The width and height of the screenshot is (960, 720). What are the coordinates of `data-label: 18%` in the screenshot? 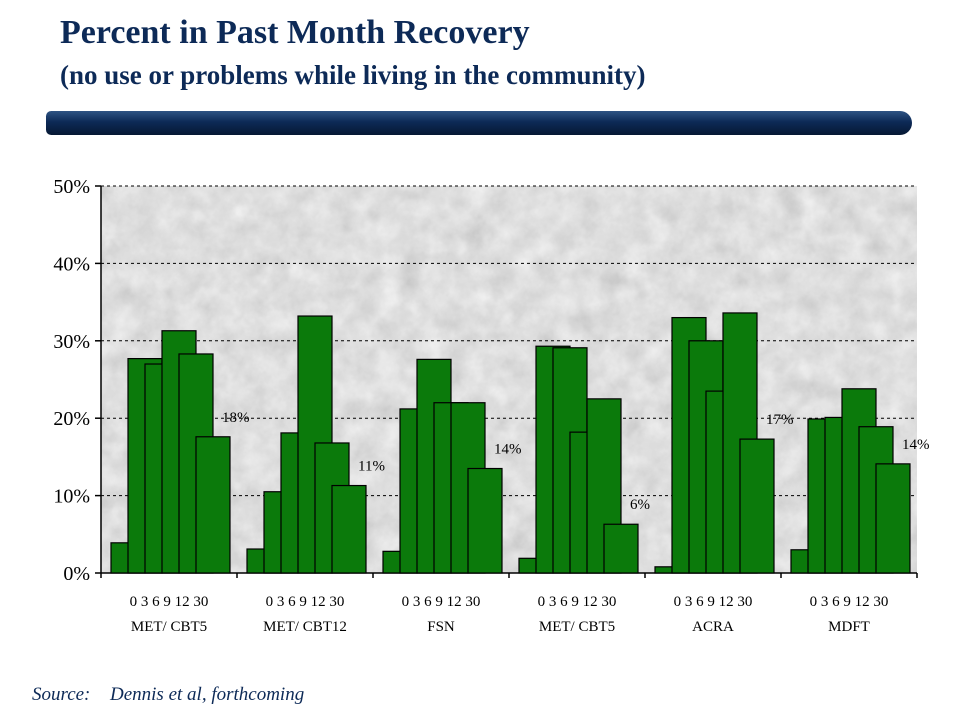 It's located at (236, 418).